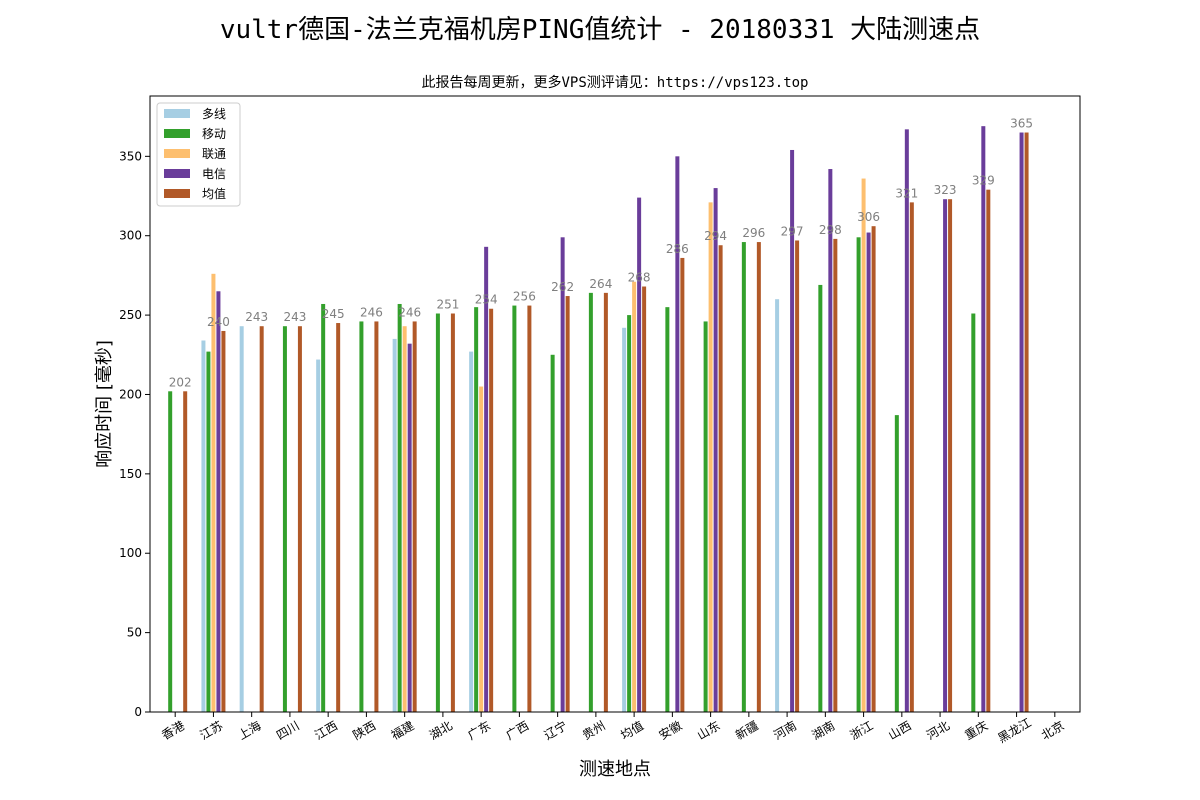 This screenshot has height=800, width=1200. Describe the element at coordinates (214, 174) in the screenshot. I see `legend-entry: 电信` at that location.